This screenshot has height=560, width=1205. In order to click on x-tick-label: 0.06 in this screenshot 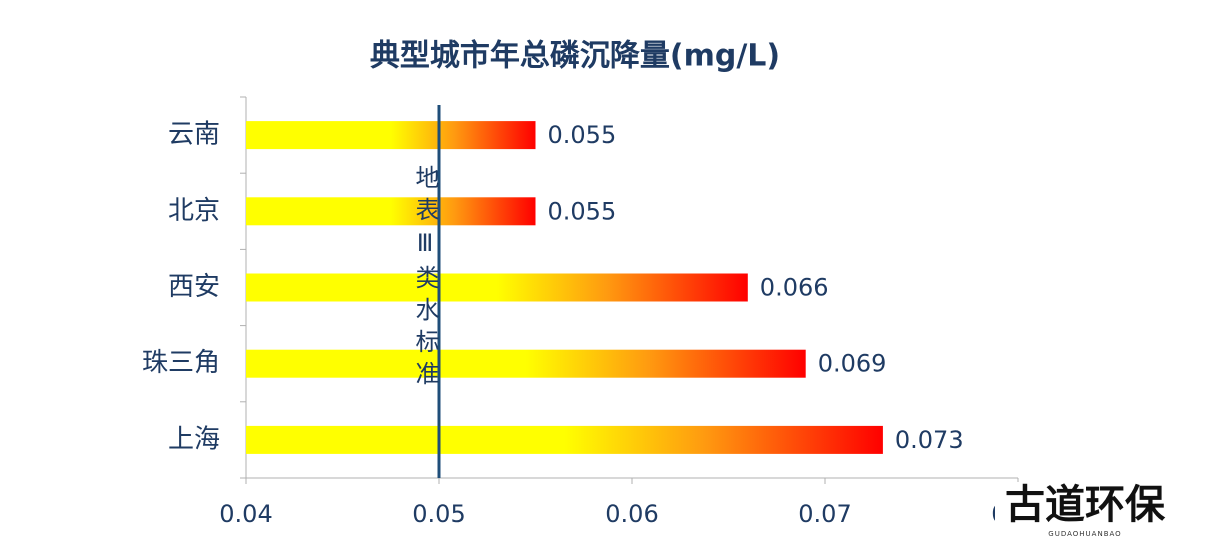, I will do `click(631, 514)`.